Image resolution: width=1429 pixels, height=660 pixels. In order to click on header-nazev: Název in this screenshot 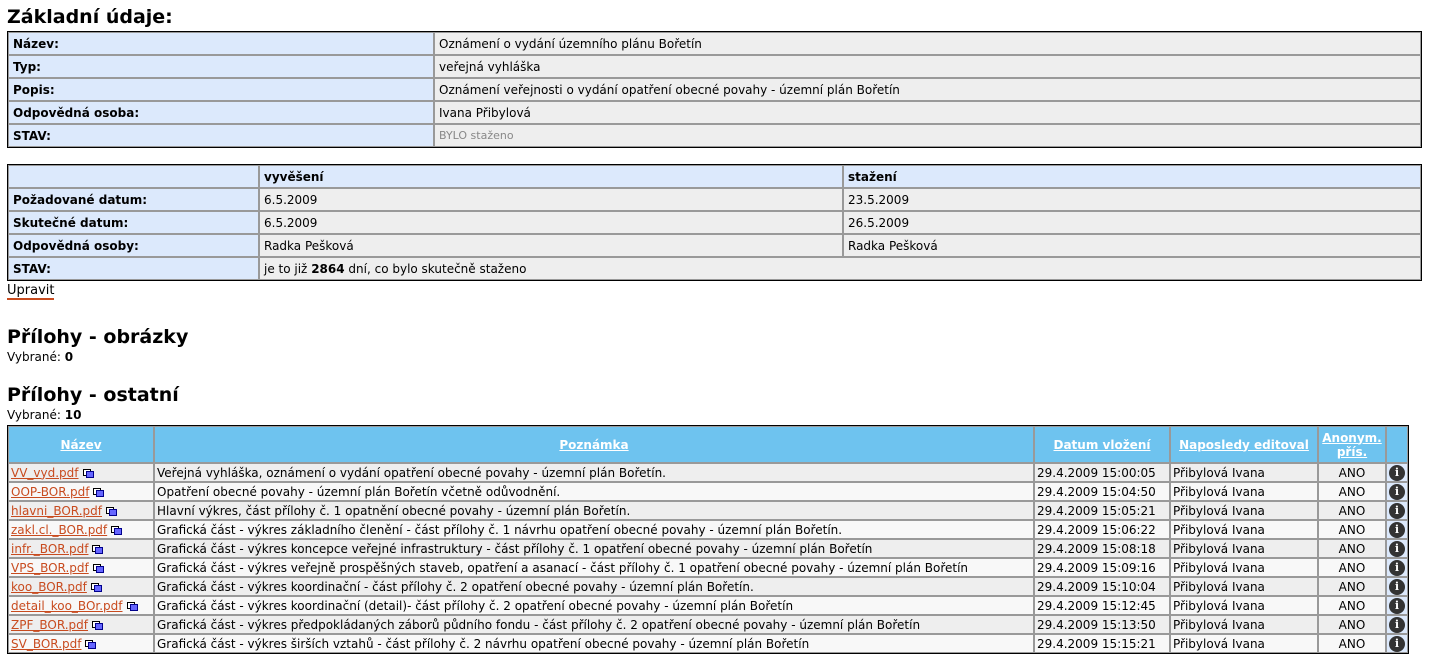, I will do `click(81, 444)`.